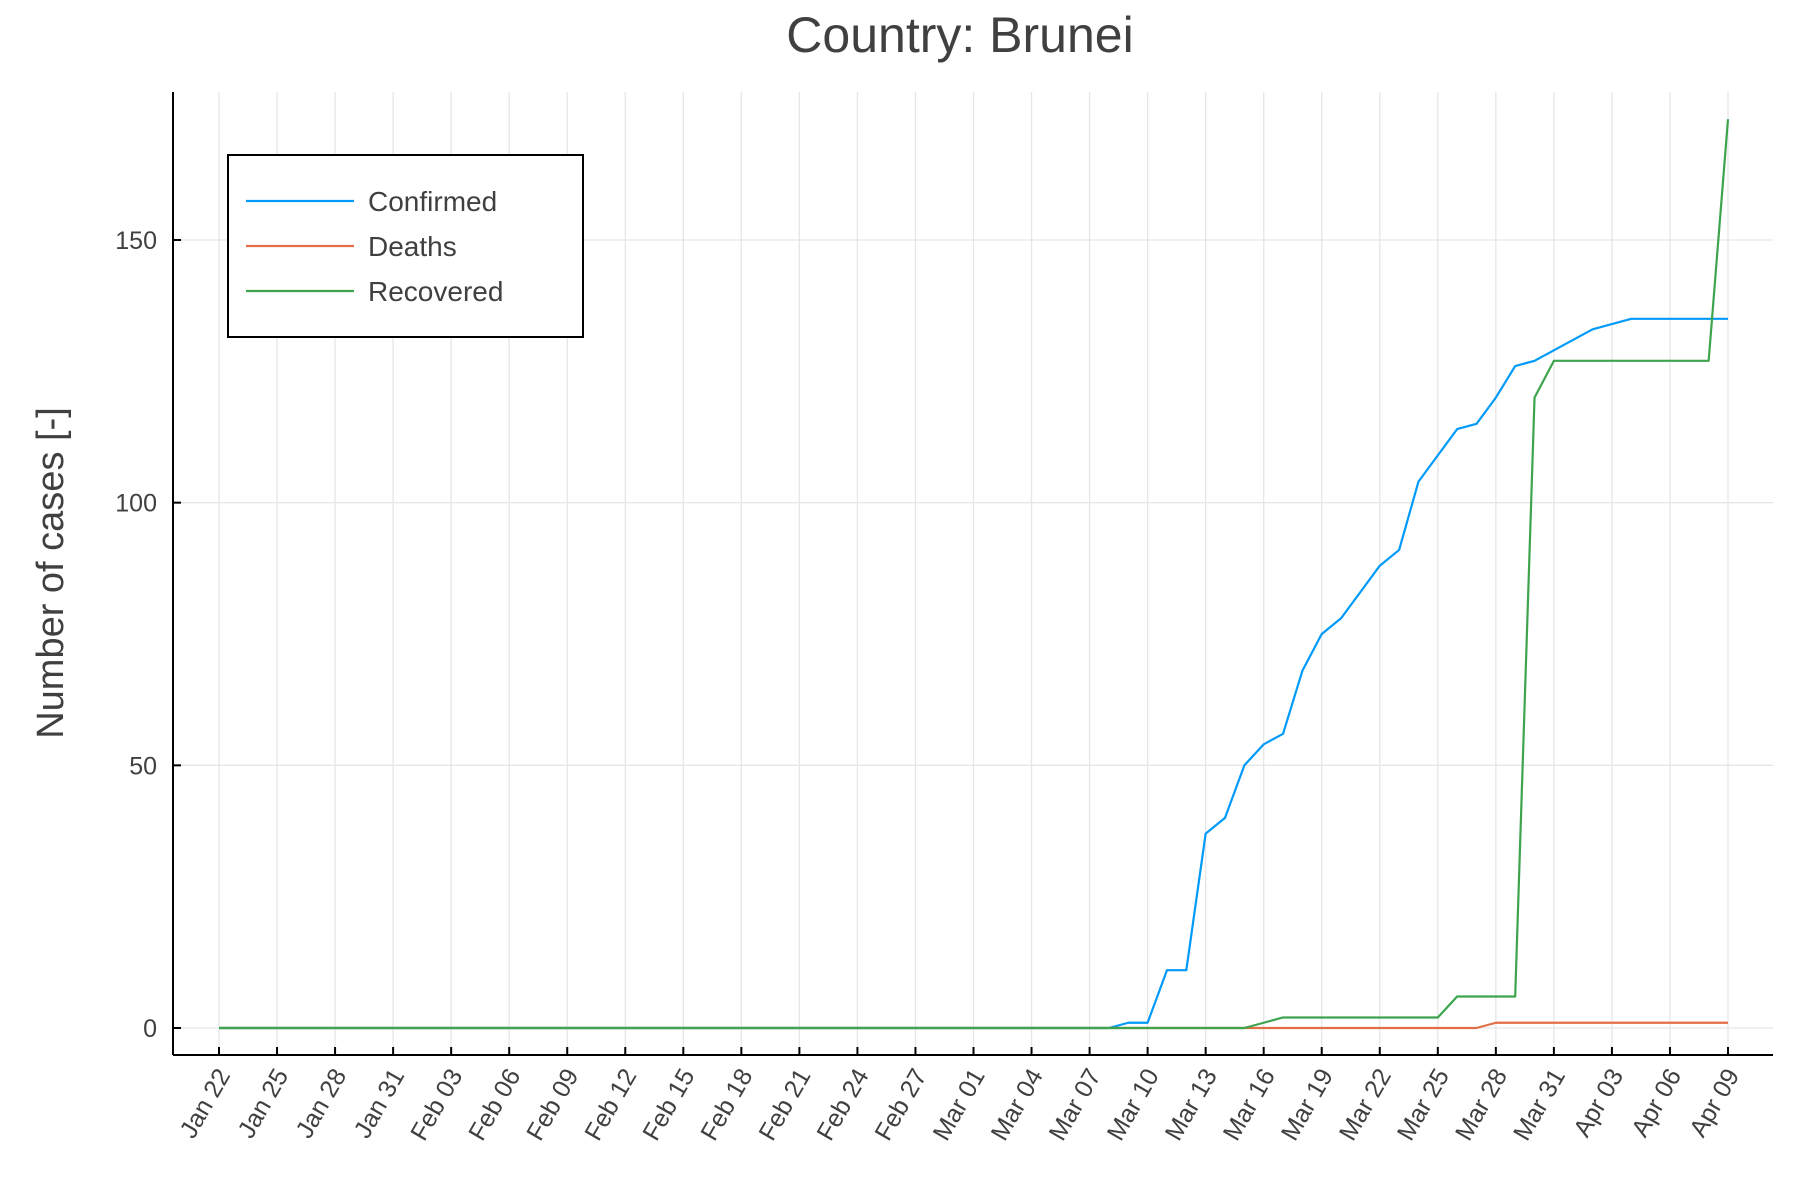  What do you see at coordinates (959, 1104) in the screenshot?
I see `x-tick-label: Mar 01` at bounding box center [959, 1104].